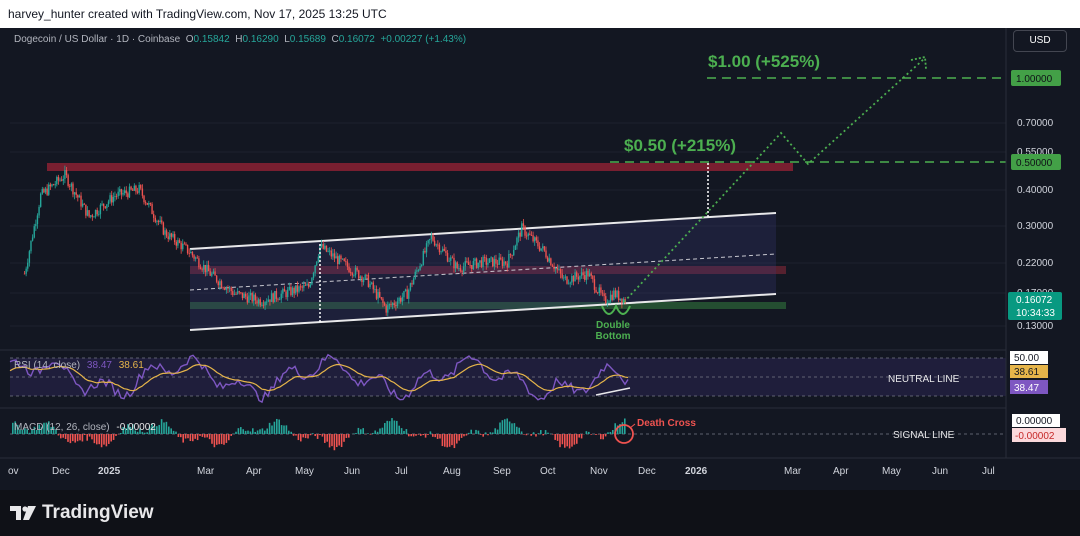 The width and height of the screenshot is (1080, 536). I want to click on time-label: Mar, so click(206, 471).